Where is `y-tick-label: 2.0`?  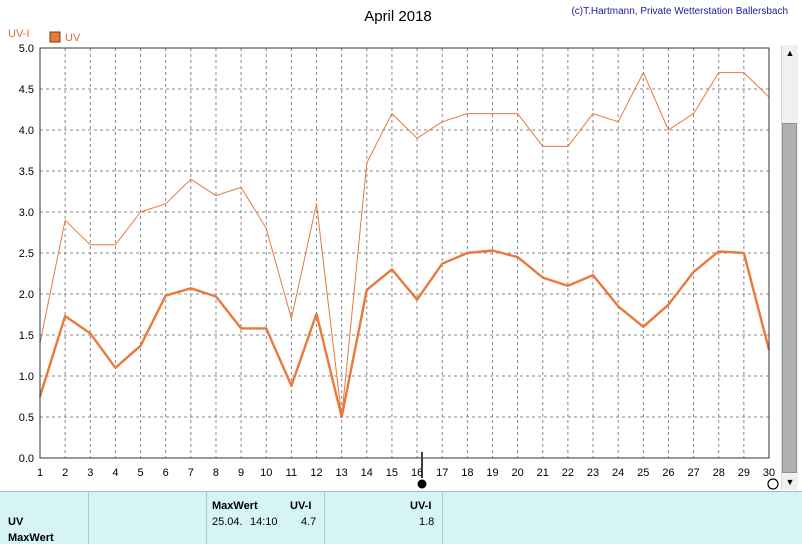
y-tick-label: 2.0 is located at coordinates (26, 295).